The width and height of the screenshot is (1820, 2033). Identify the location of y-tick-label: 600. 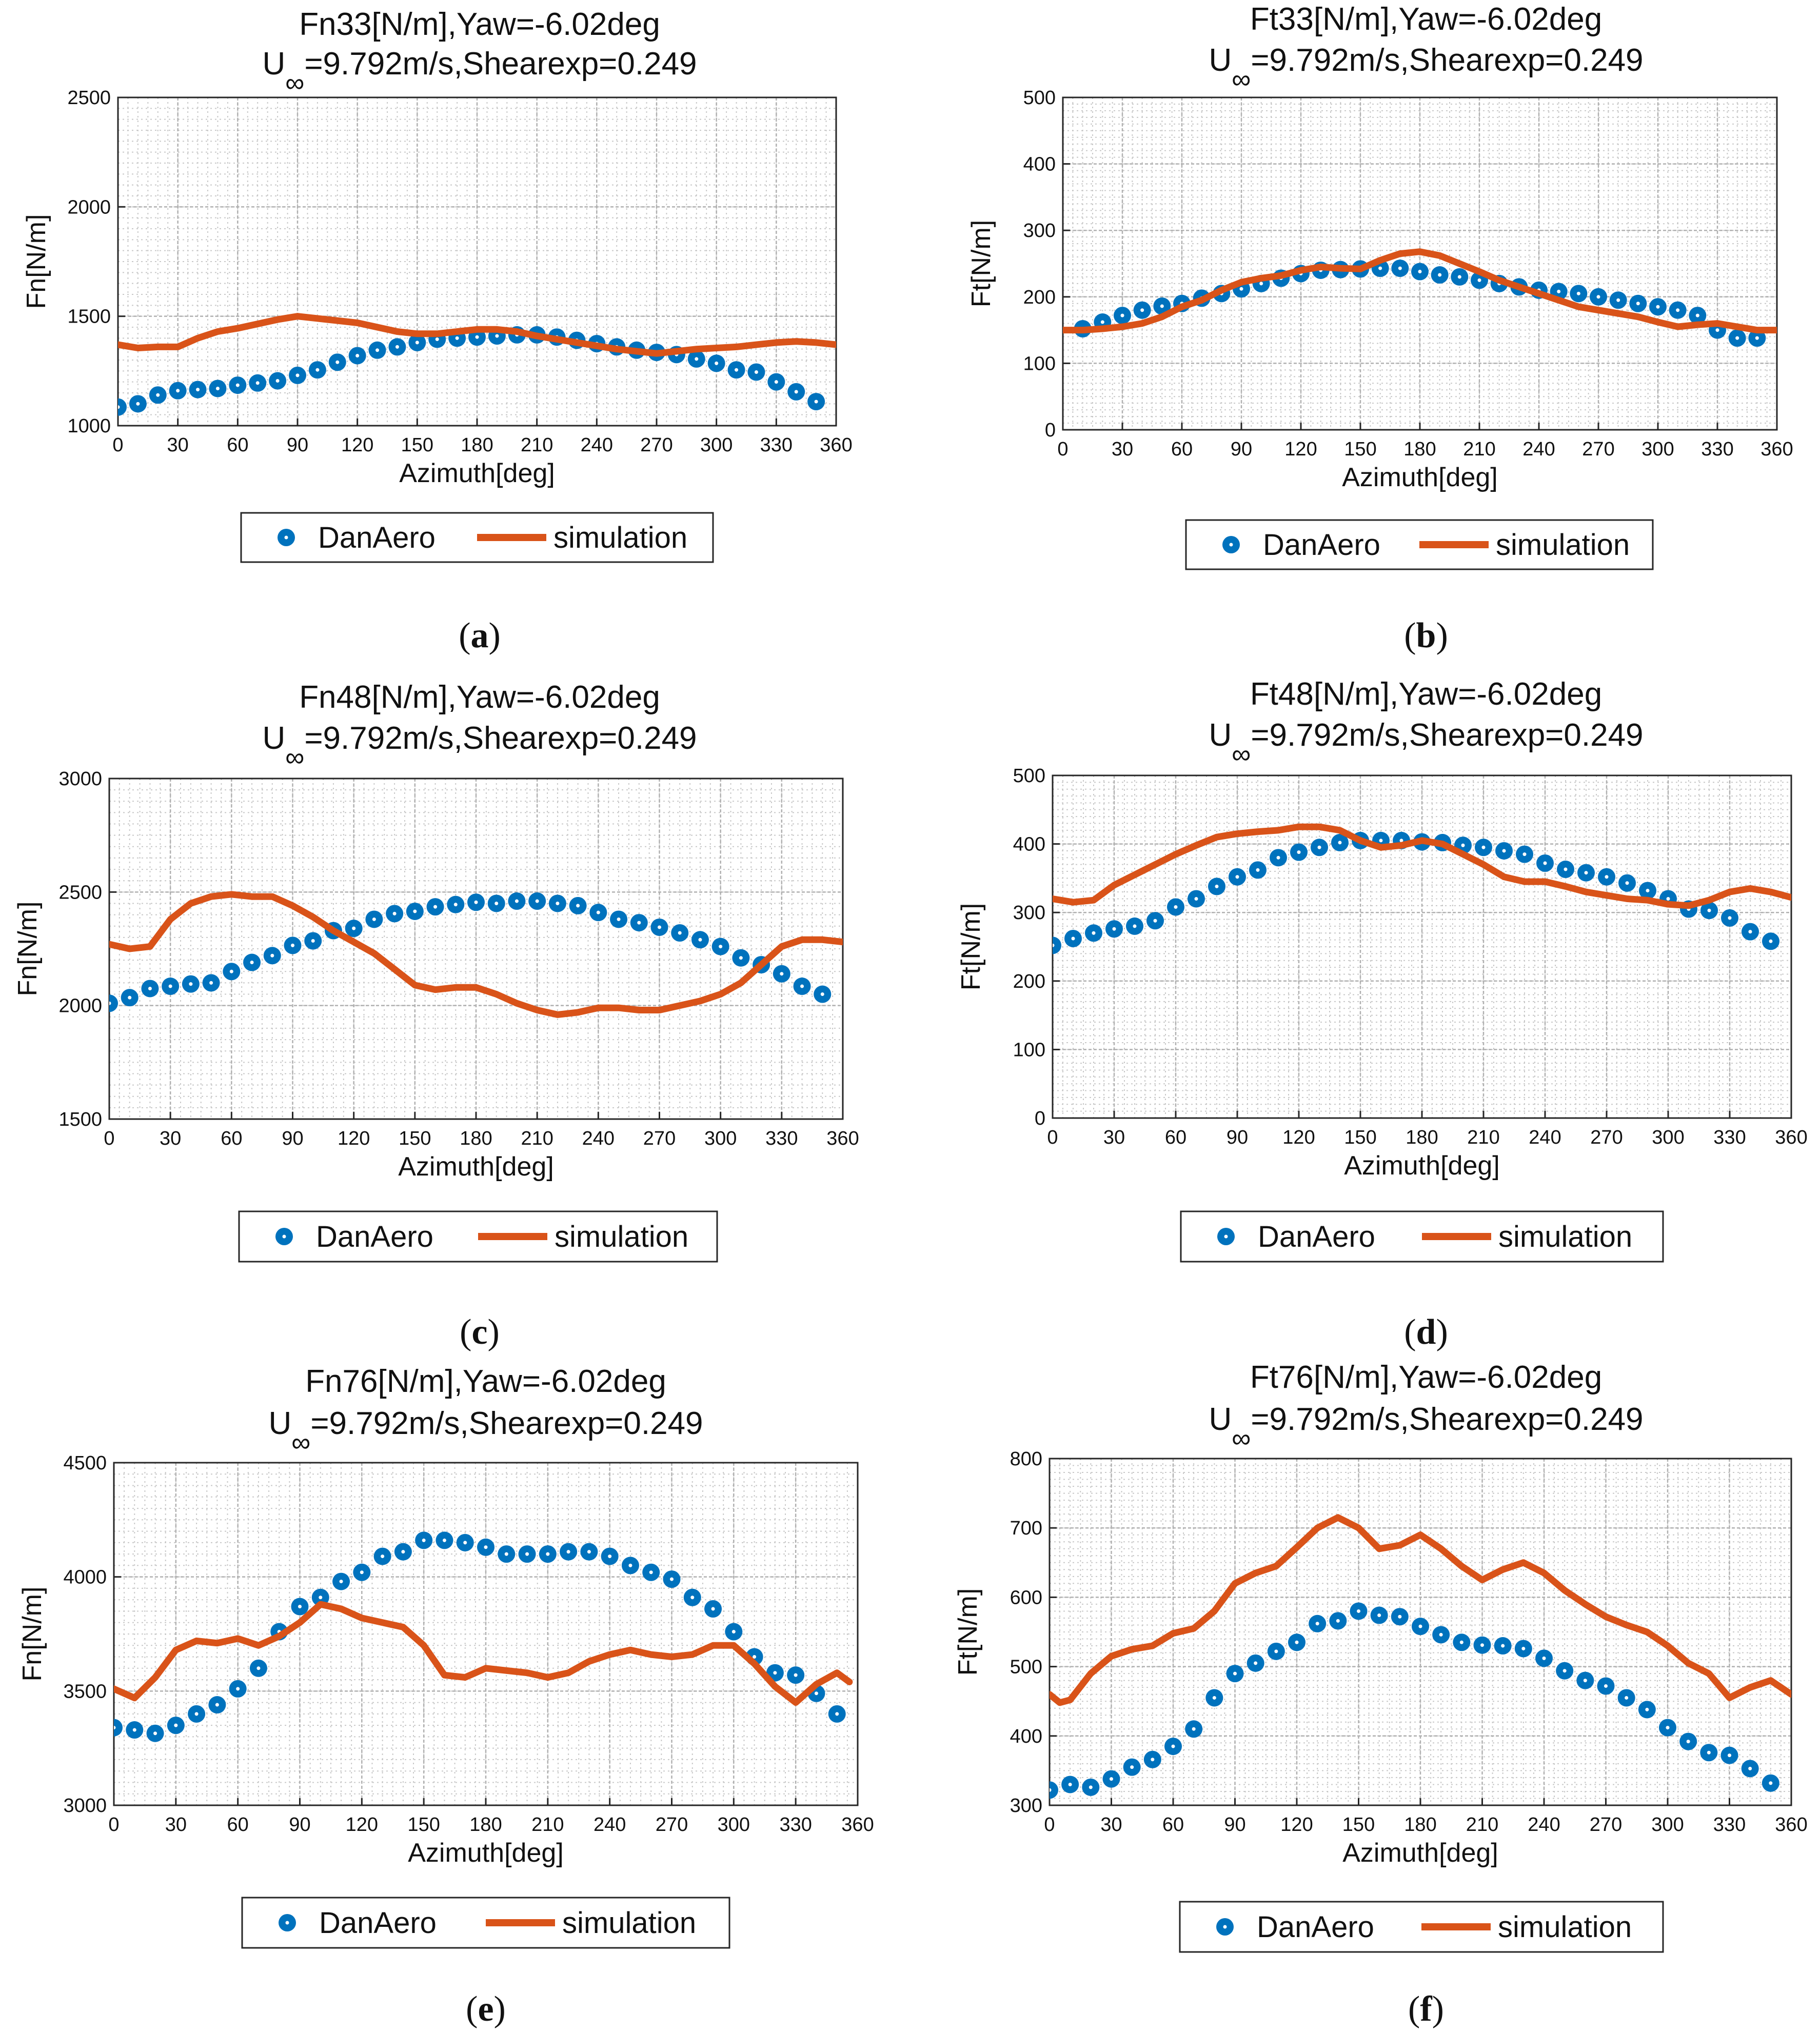
(1026, 1598).